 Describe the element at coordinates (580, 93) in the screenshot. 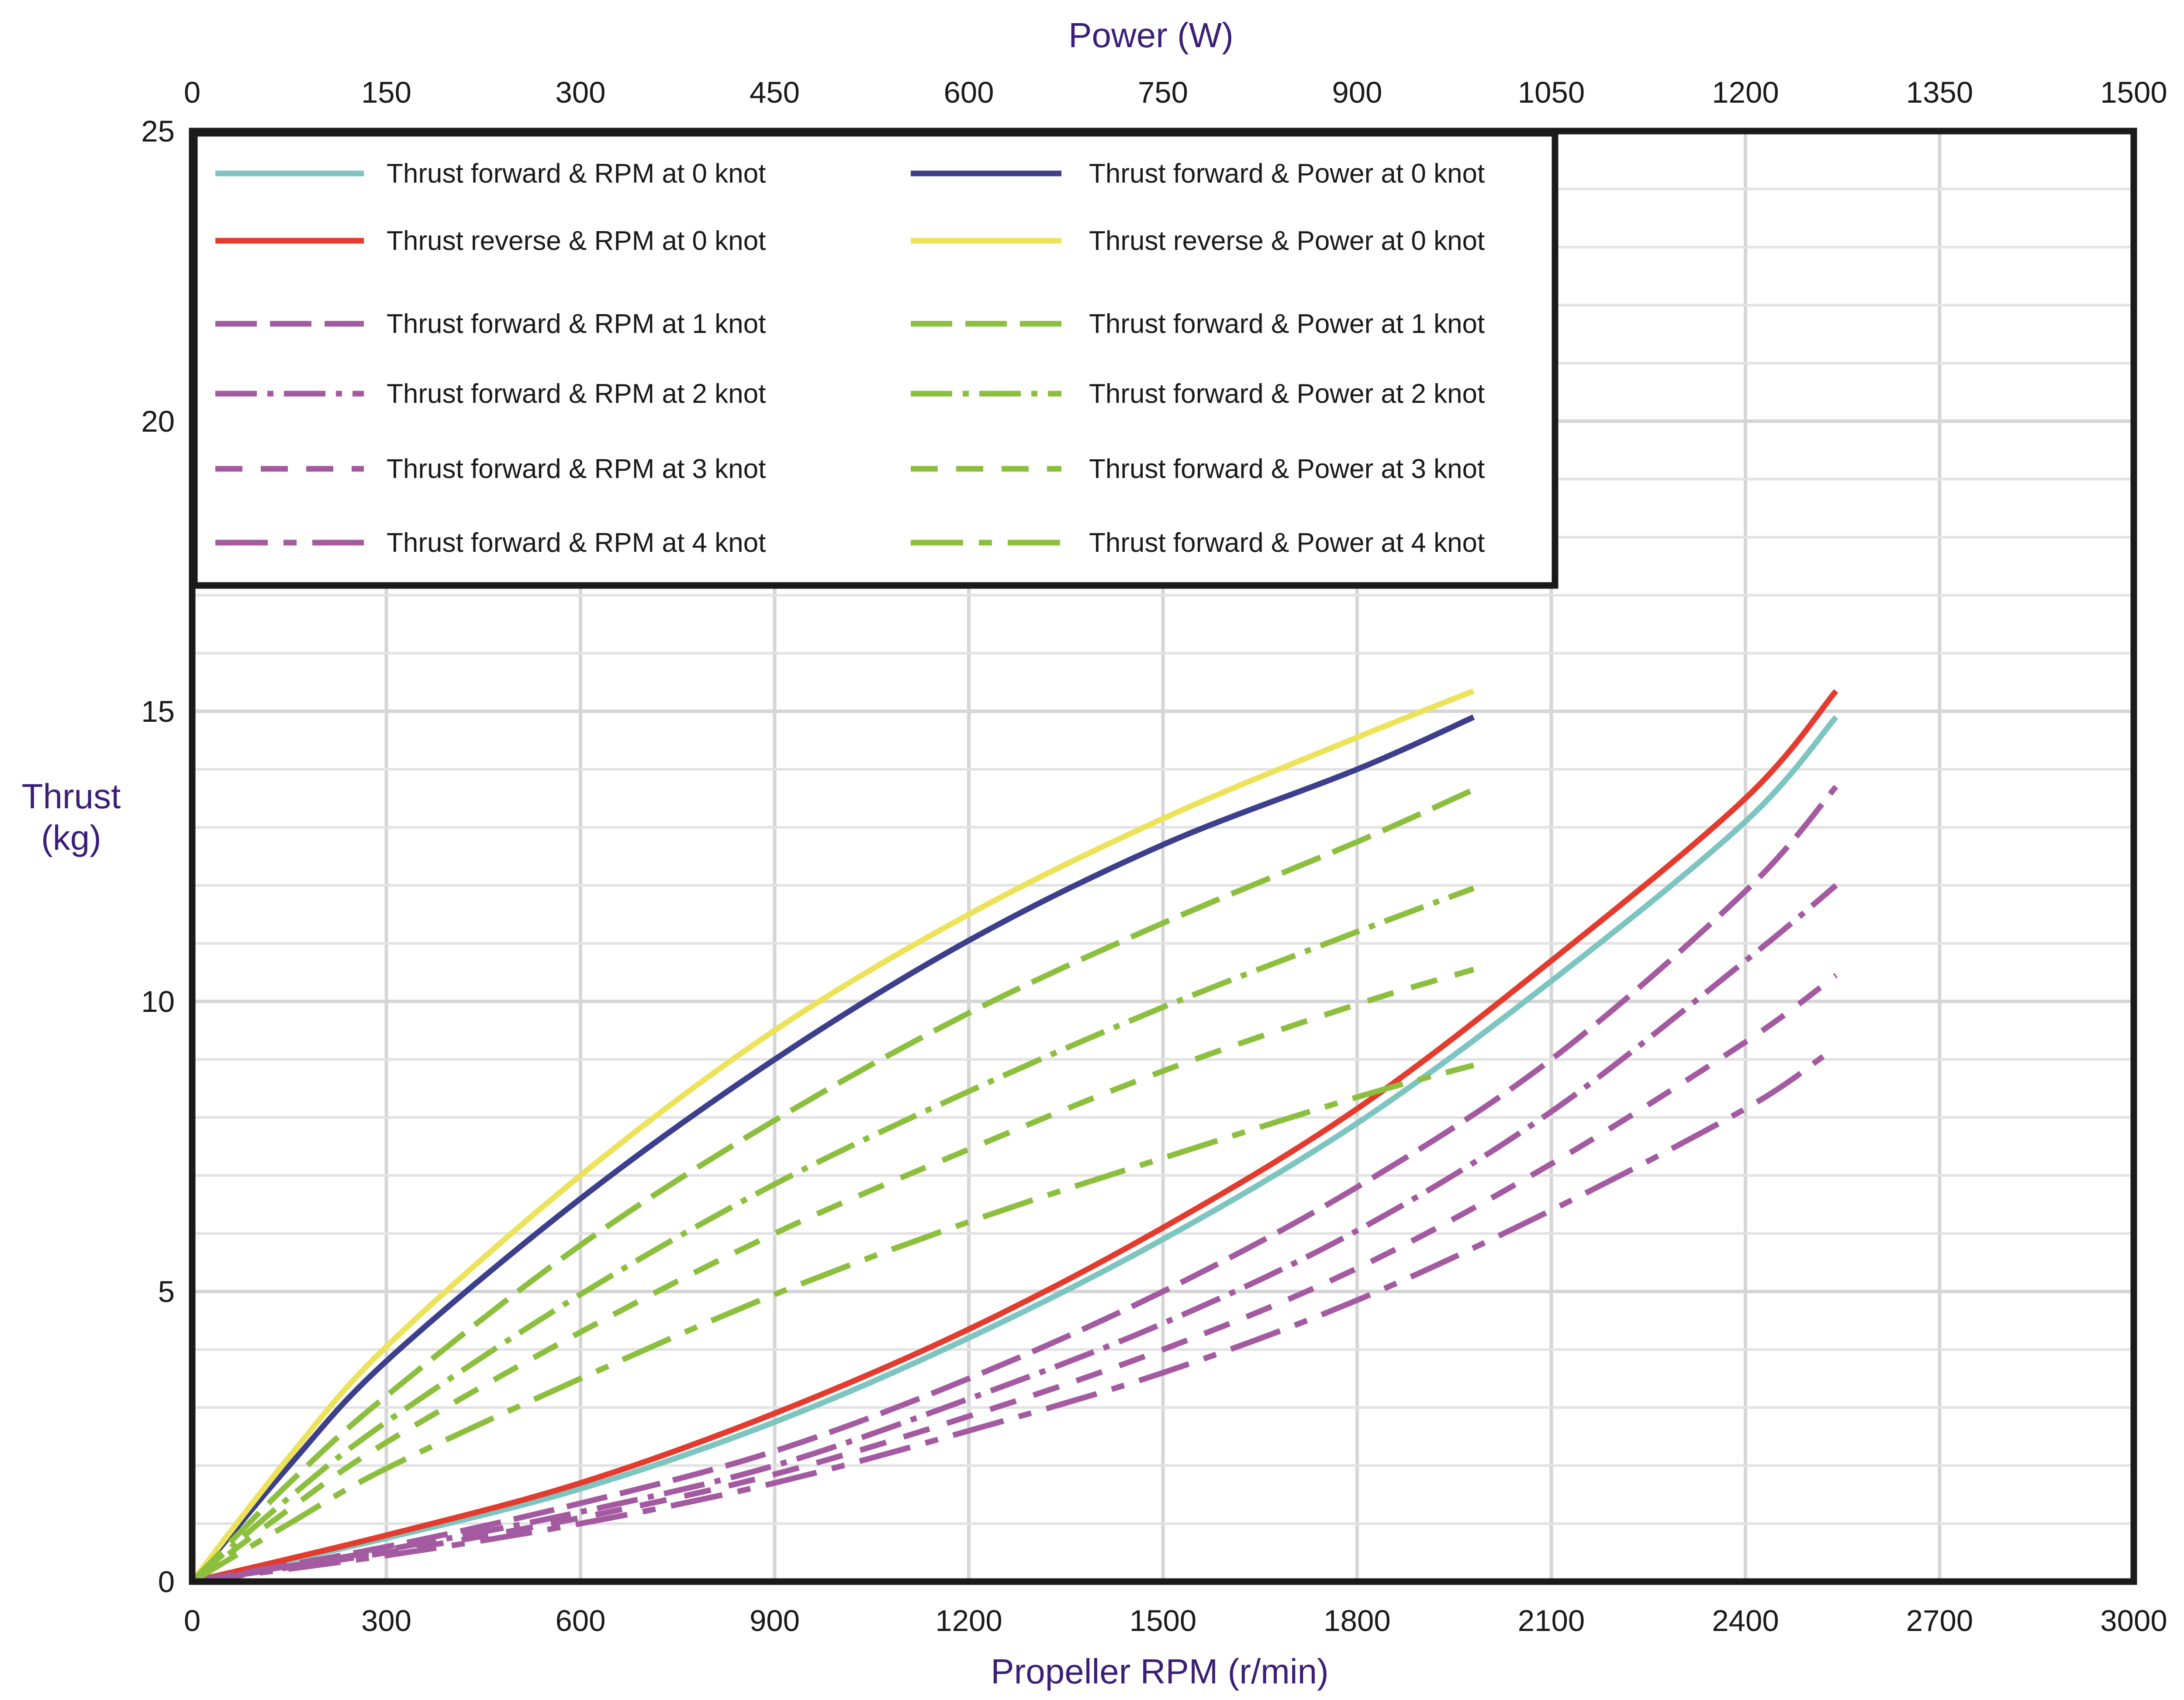

I see `top-tick-label: 300` at that location.